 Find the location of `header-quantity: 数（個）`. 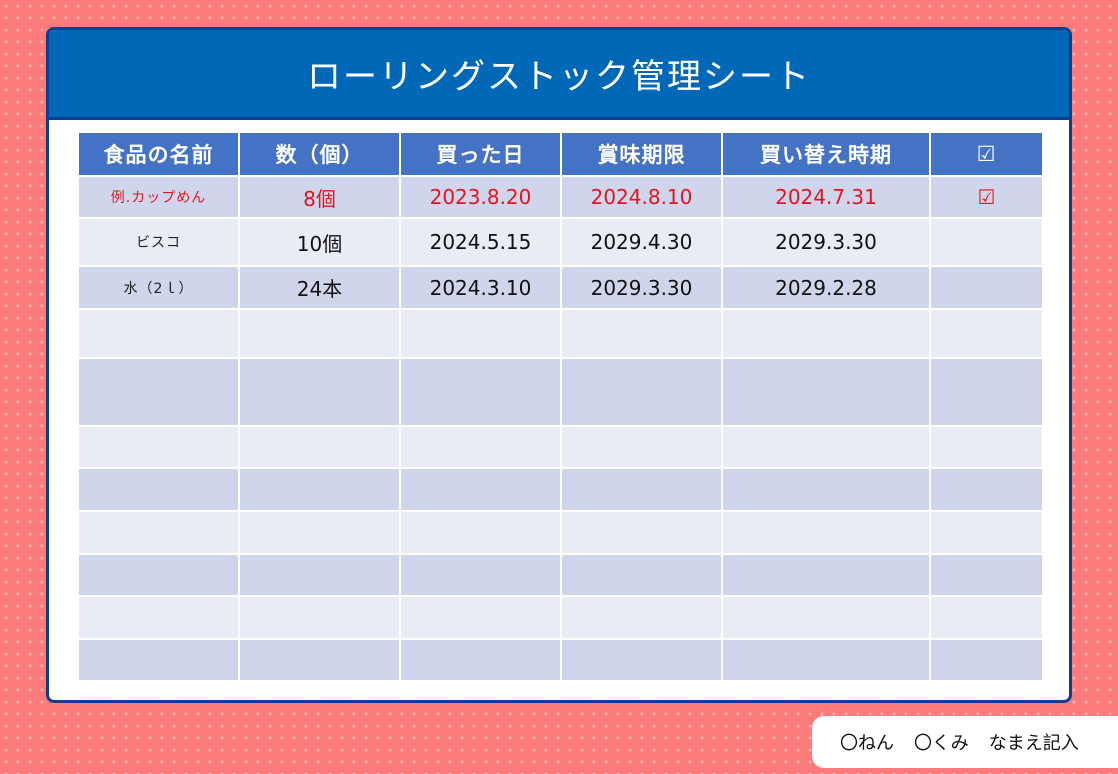

header-quantity: 数（個） is located at coordinates (319, 154).